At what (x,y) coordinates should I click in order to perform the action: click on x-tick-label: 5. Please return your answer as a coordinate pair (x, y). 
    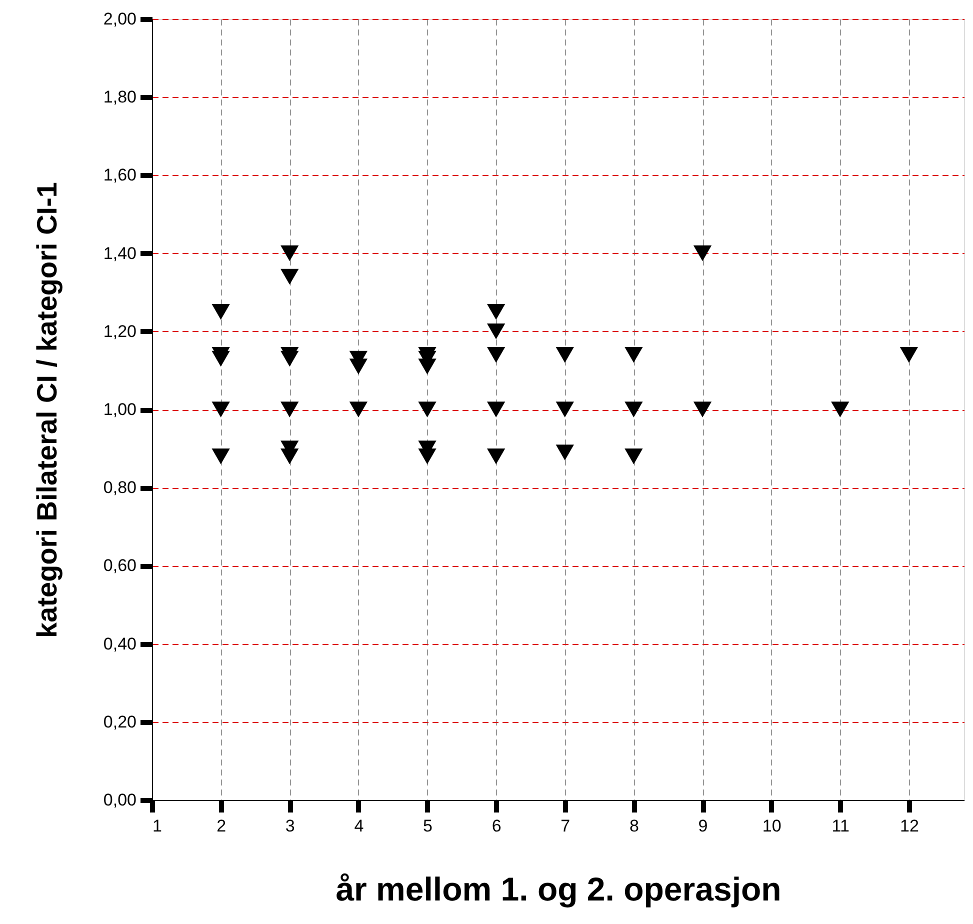
    Looking at the image, I should click on (427, 826).